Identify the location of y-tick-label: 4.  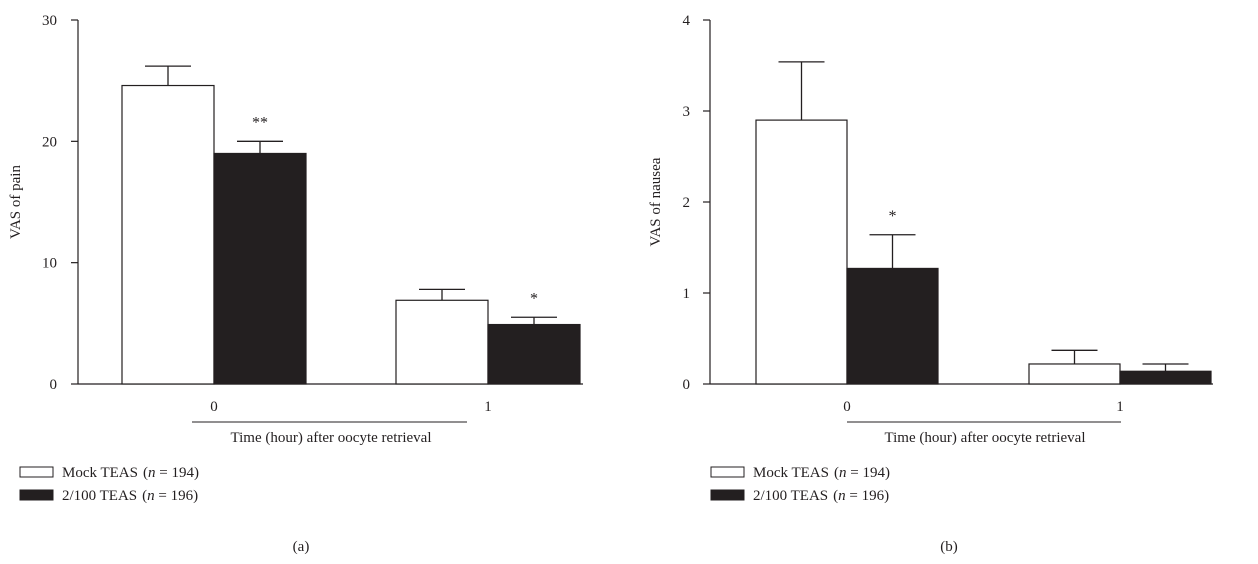
(687, 21).